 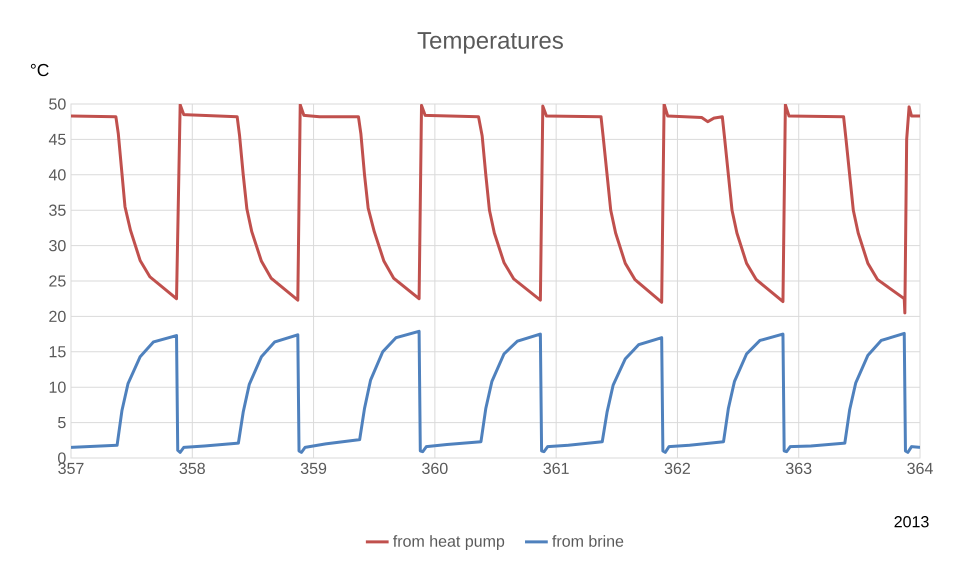 What do you see at coordinates (39, 70) in the screenshot?
I see `y-axis-title: °C` at bounding box center [39, 70].